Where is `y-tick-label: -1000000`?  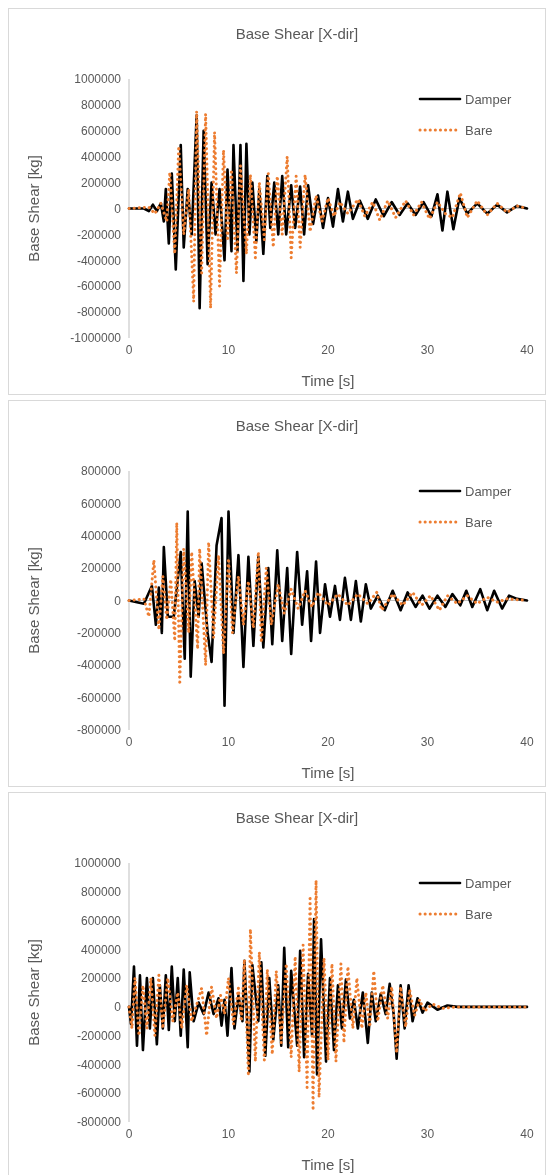
y-tick-label: -1000000 is located at coordinates (96, 338).